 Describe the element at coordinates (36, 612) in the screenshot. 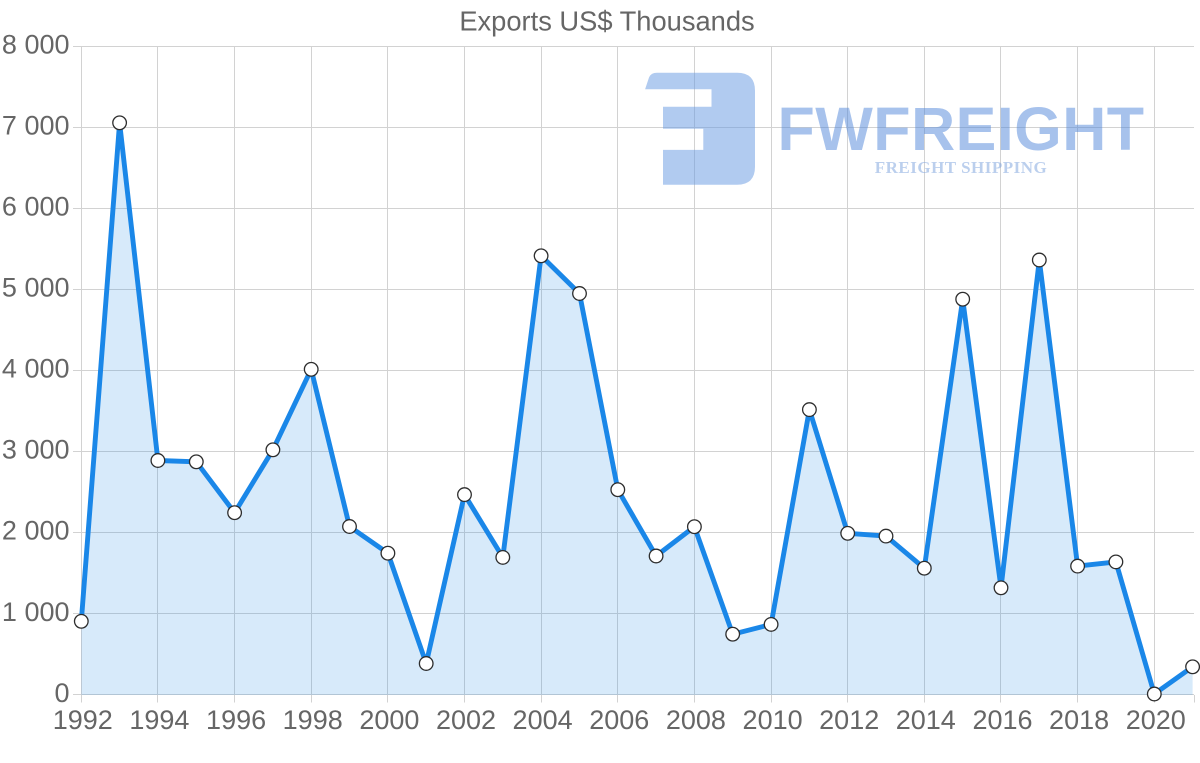

I see `svg-text: 1 000` at that location.